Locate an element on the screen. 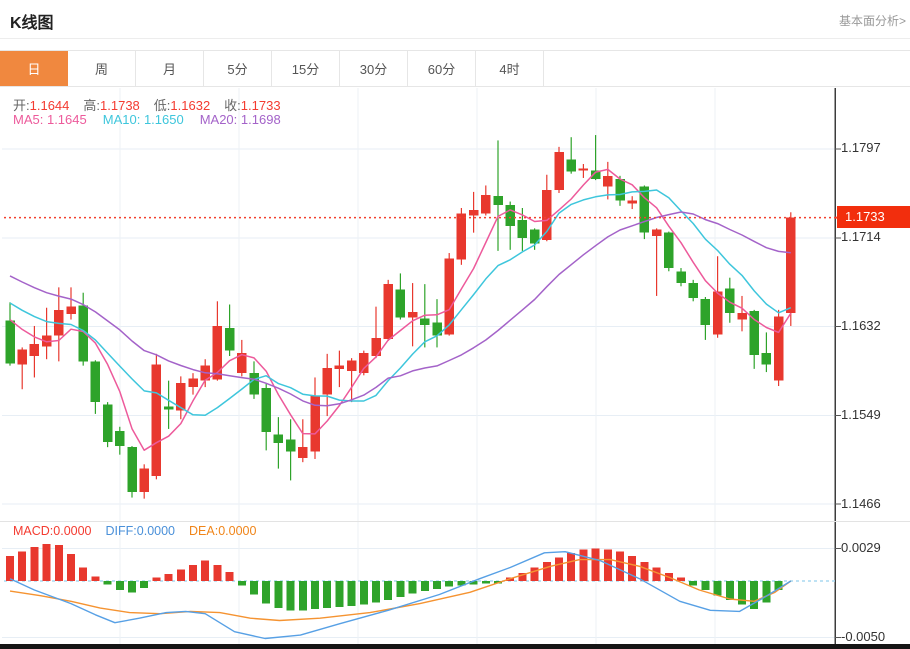 Image resolution: width=910 pixels, height=649 pixels. tab-30min: 30分 is located at coordinates (374, 68).